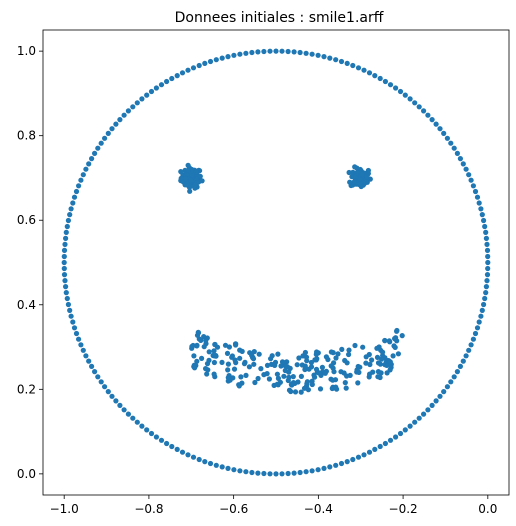 The image size is (516, 526). What do you see at coordinates (26, 220) in the screenshot?
I see `y-tick-label: 0.6` at bounding box center [26, 220].